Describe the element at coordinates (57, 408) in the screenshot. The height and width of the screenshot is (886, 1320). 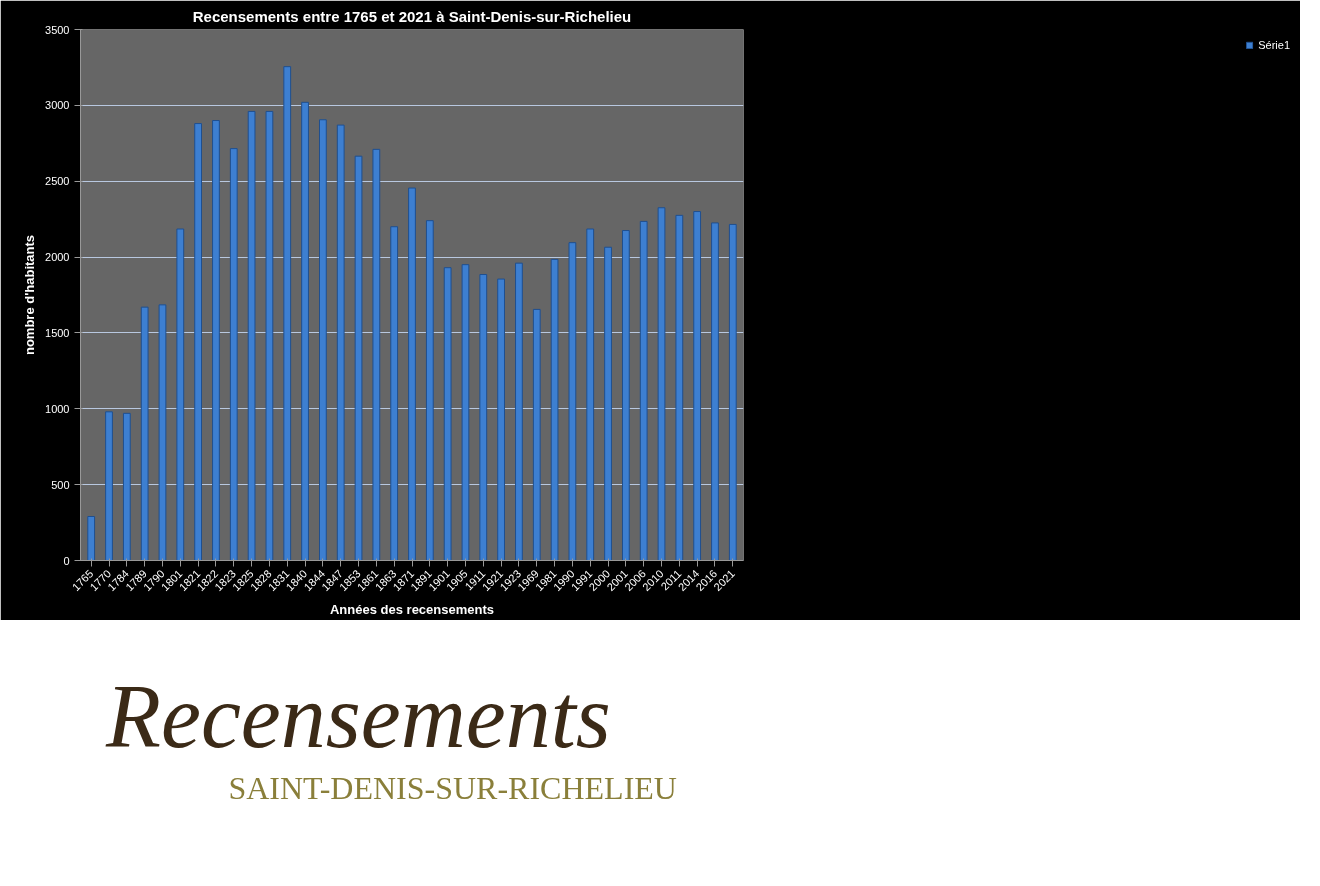
I see `y-tick-label: 1000` at that location.